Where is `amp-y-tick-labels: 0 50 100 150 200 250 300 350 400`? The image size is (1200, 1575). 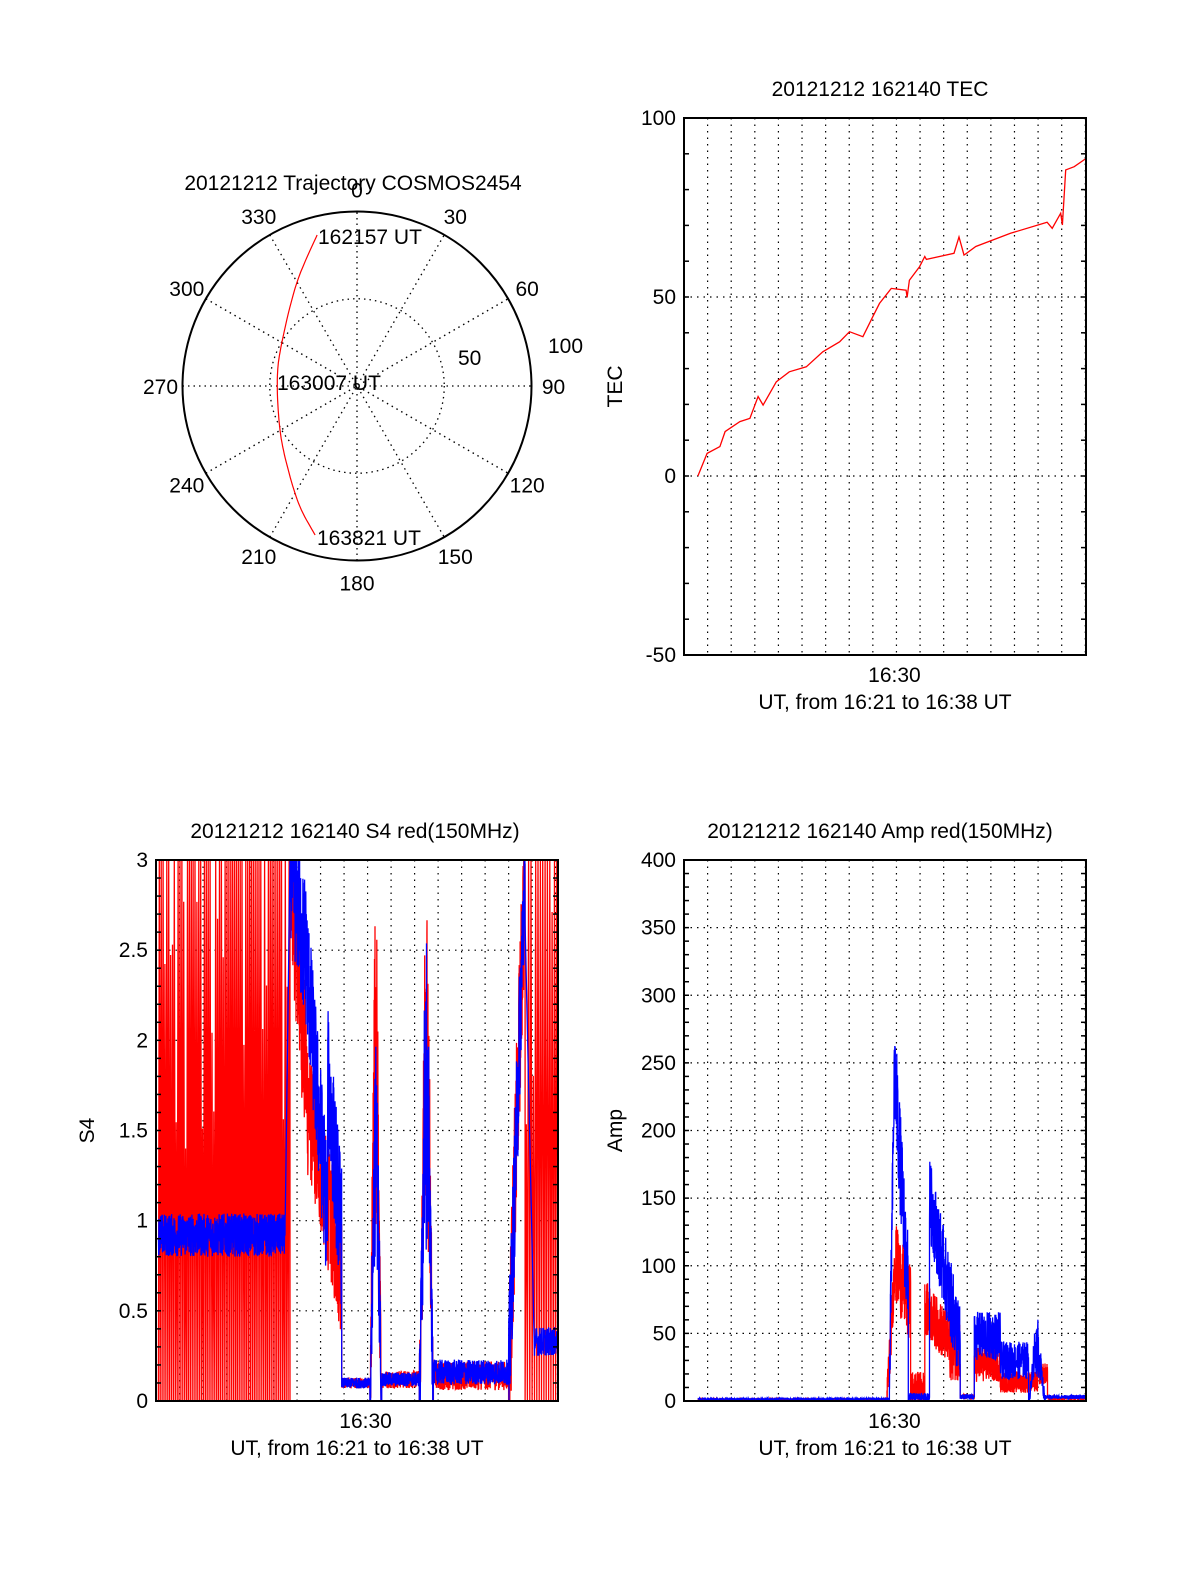
amp-y-tick-labels: 0 50 100 150 200 250 300 350 400 is located at coordinates (658, 1131).